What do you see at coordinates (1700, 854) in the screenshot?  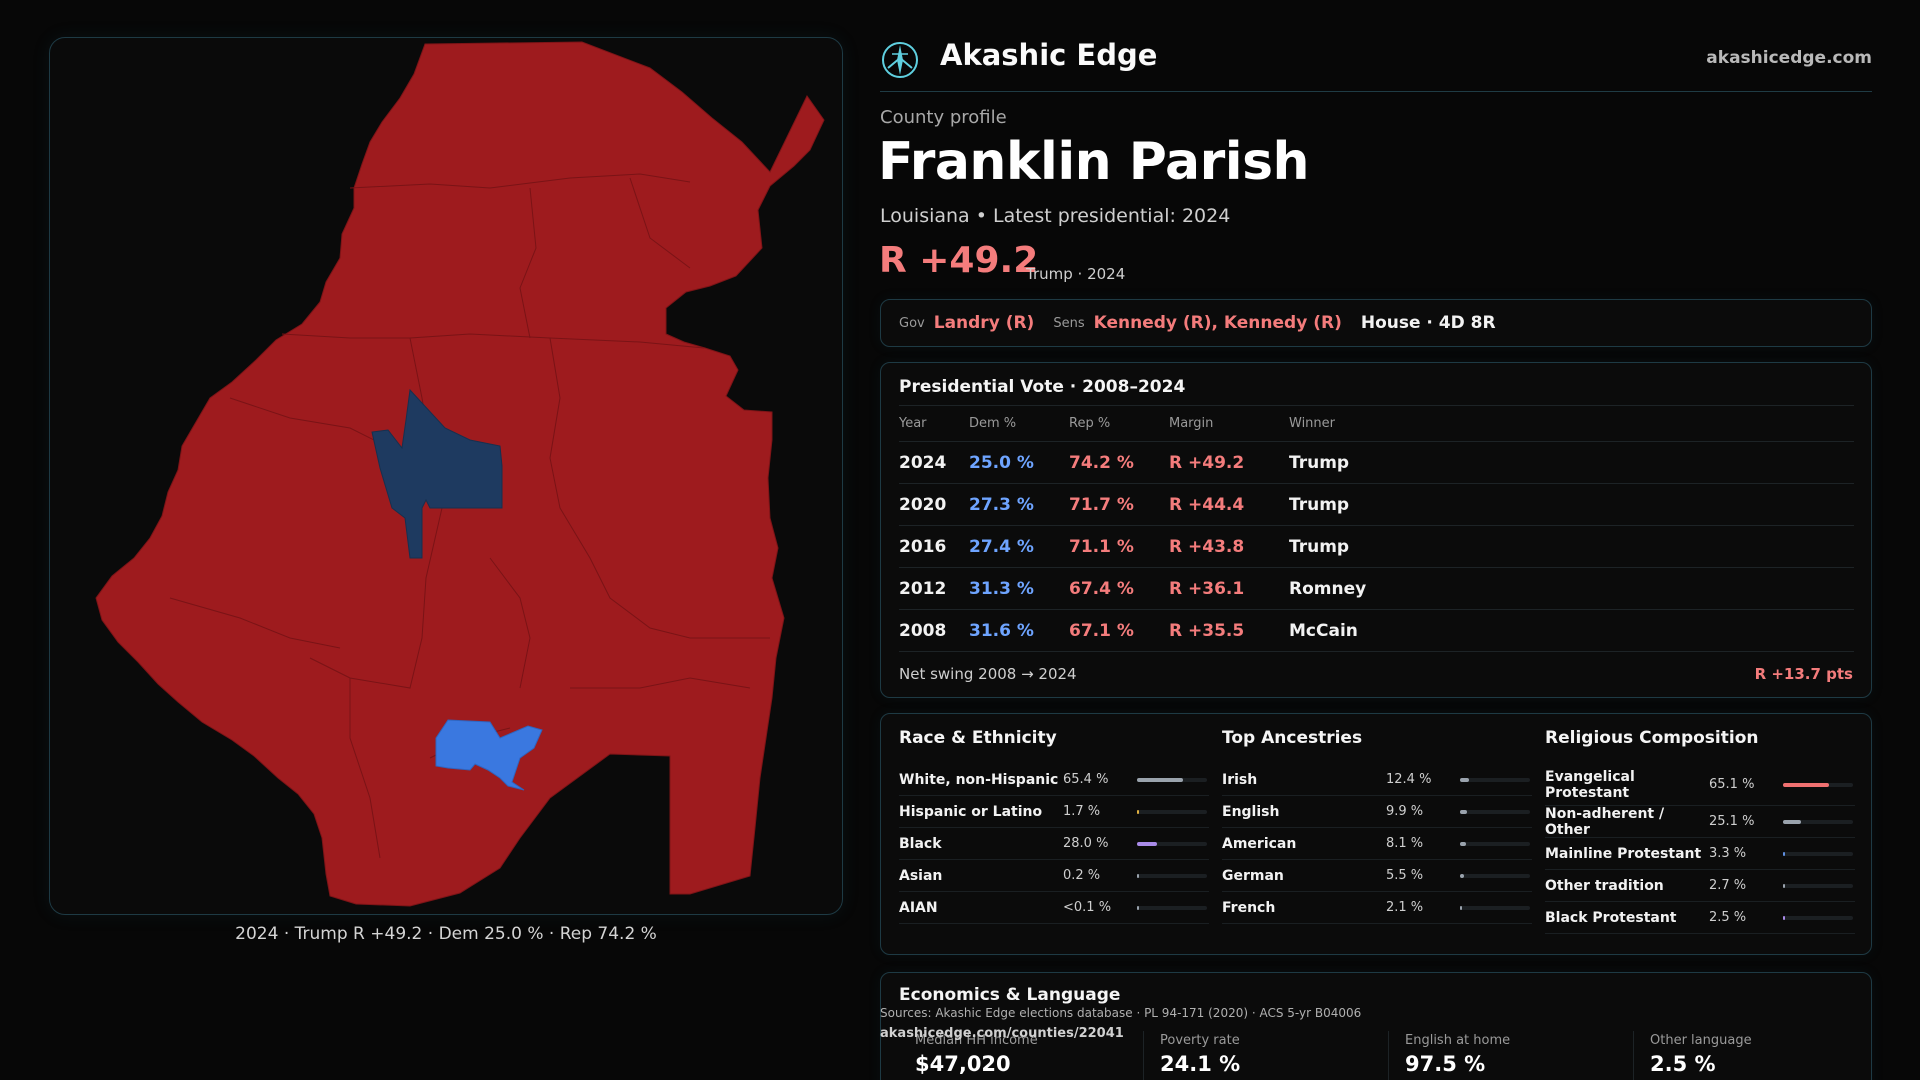 I see `list-item: Mainline Protestant 3.3 %` at bounding box center [1700, 854].